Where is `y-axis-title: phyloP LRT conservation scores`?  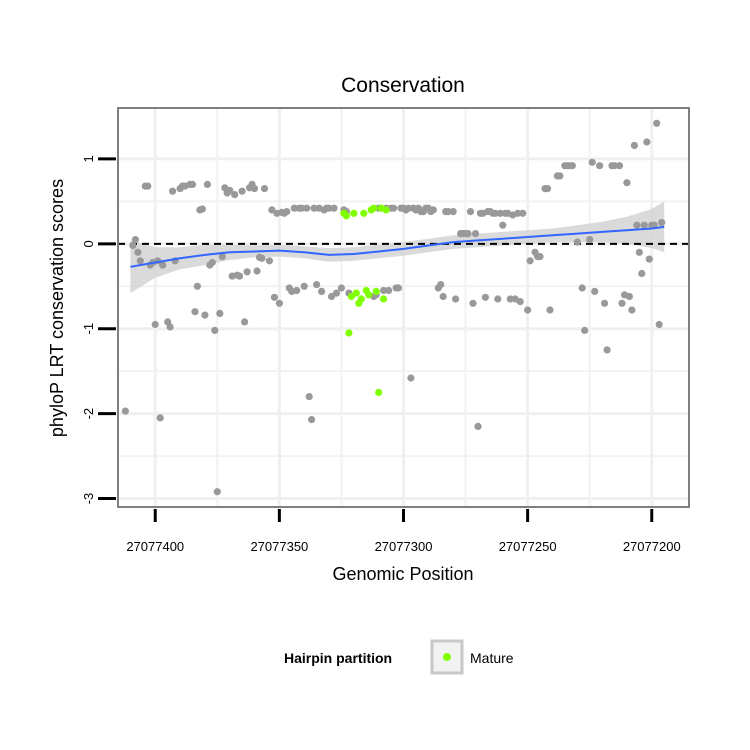 y-axis-title: phyloP LRT conservation scores is located at coordinates (57, 308).